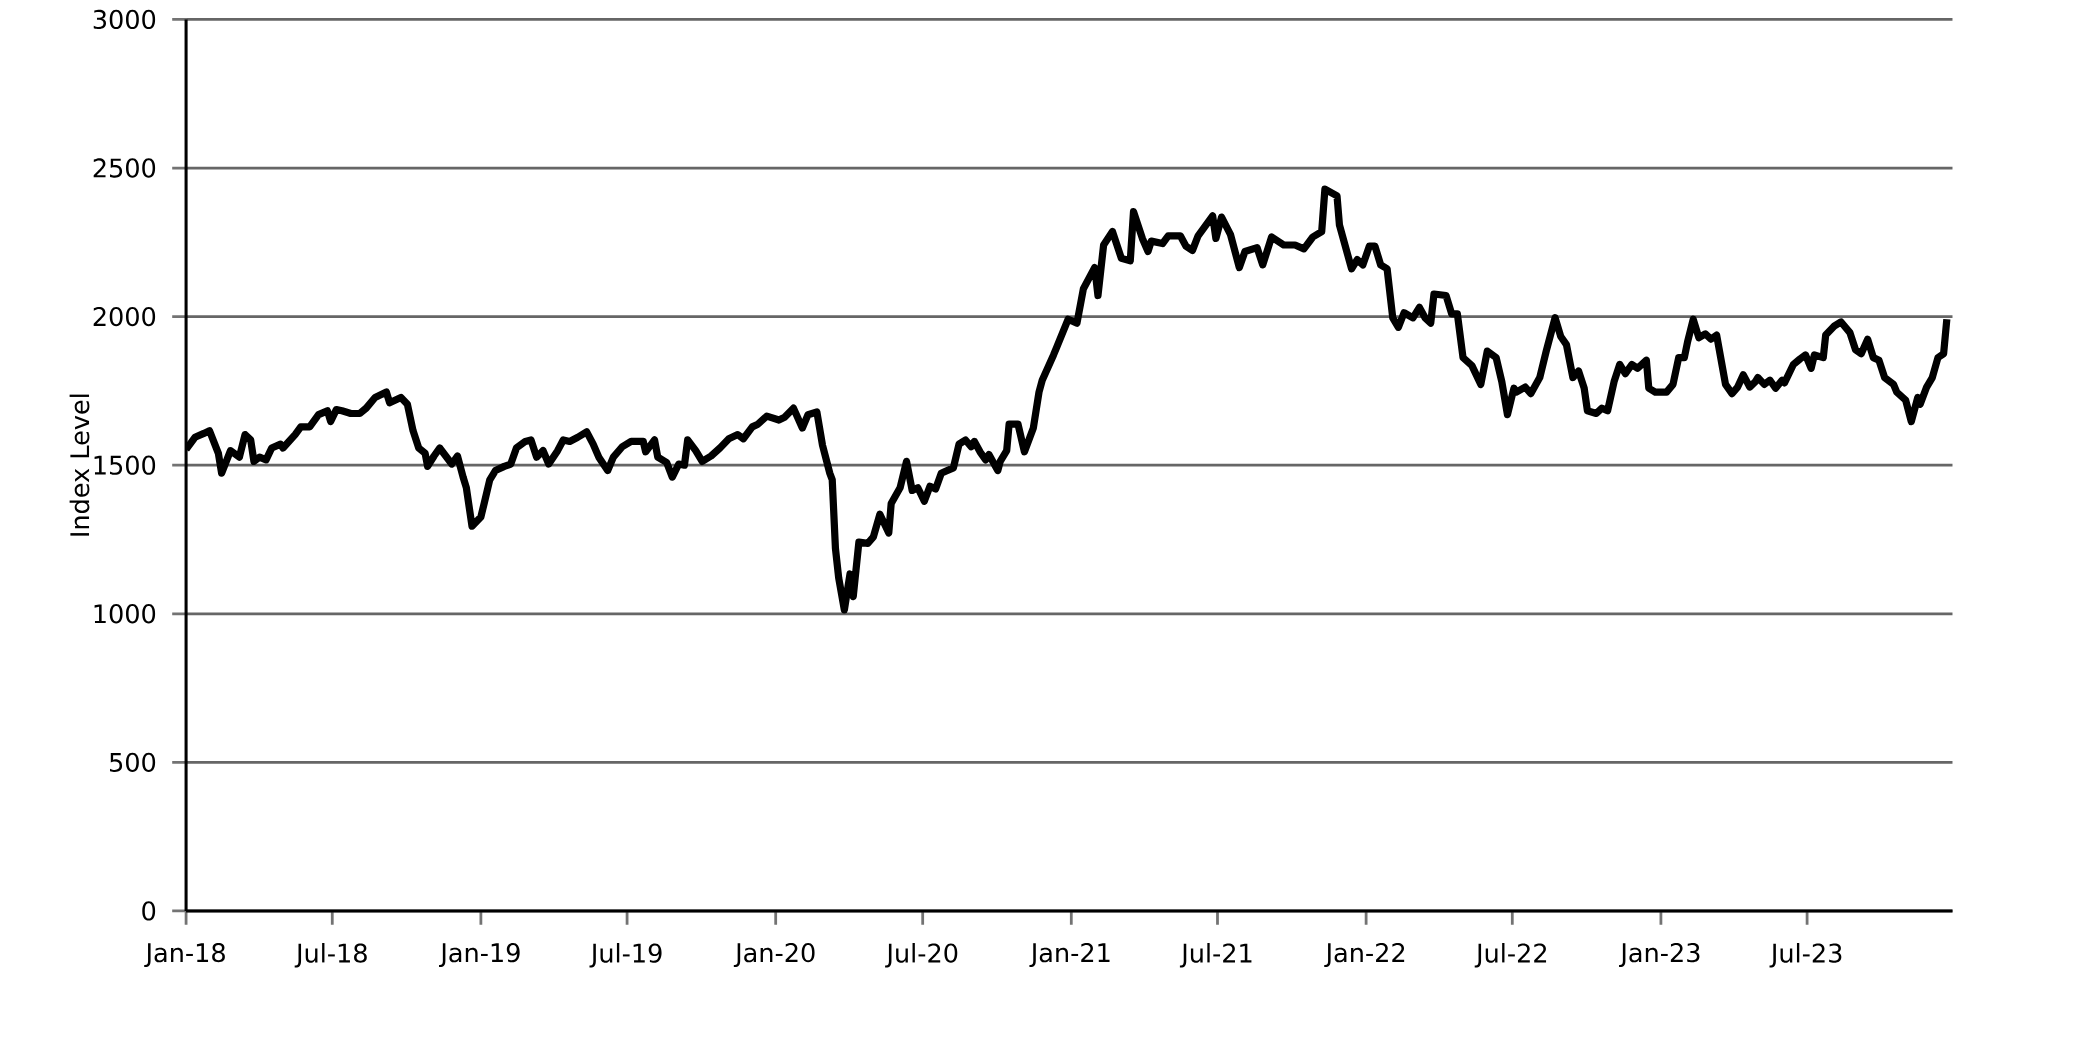 The width and height of the screenshot is (2083, 1042). What do you see at coordinates (1215, 955) in the screenshot?
I see `x-tick-label: Jul-21` at bounding box center [1215, 955].